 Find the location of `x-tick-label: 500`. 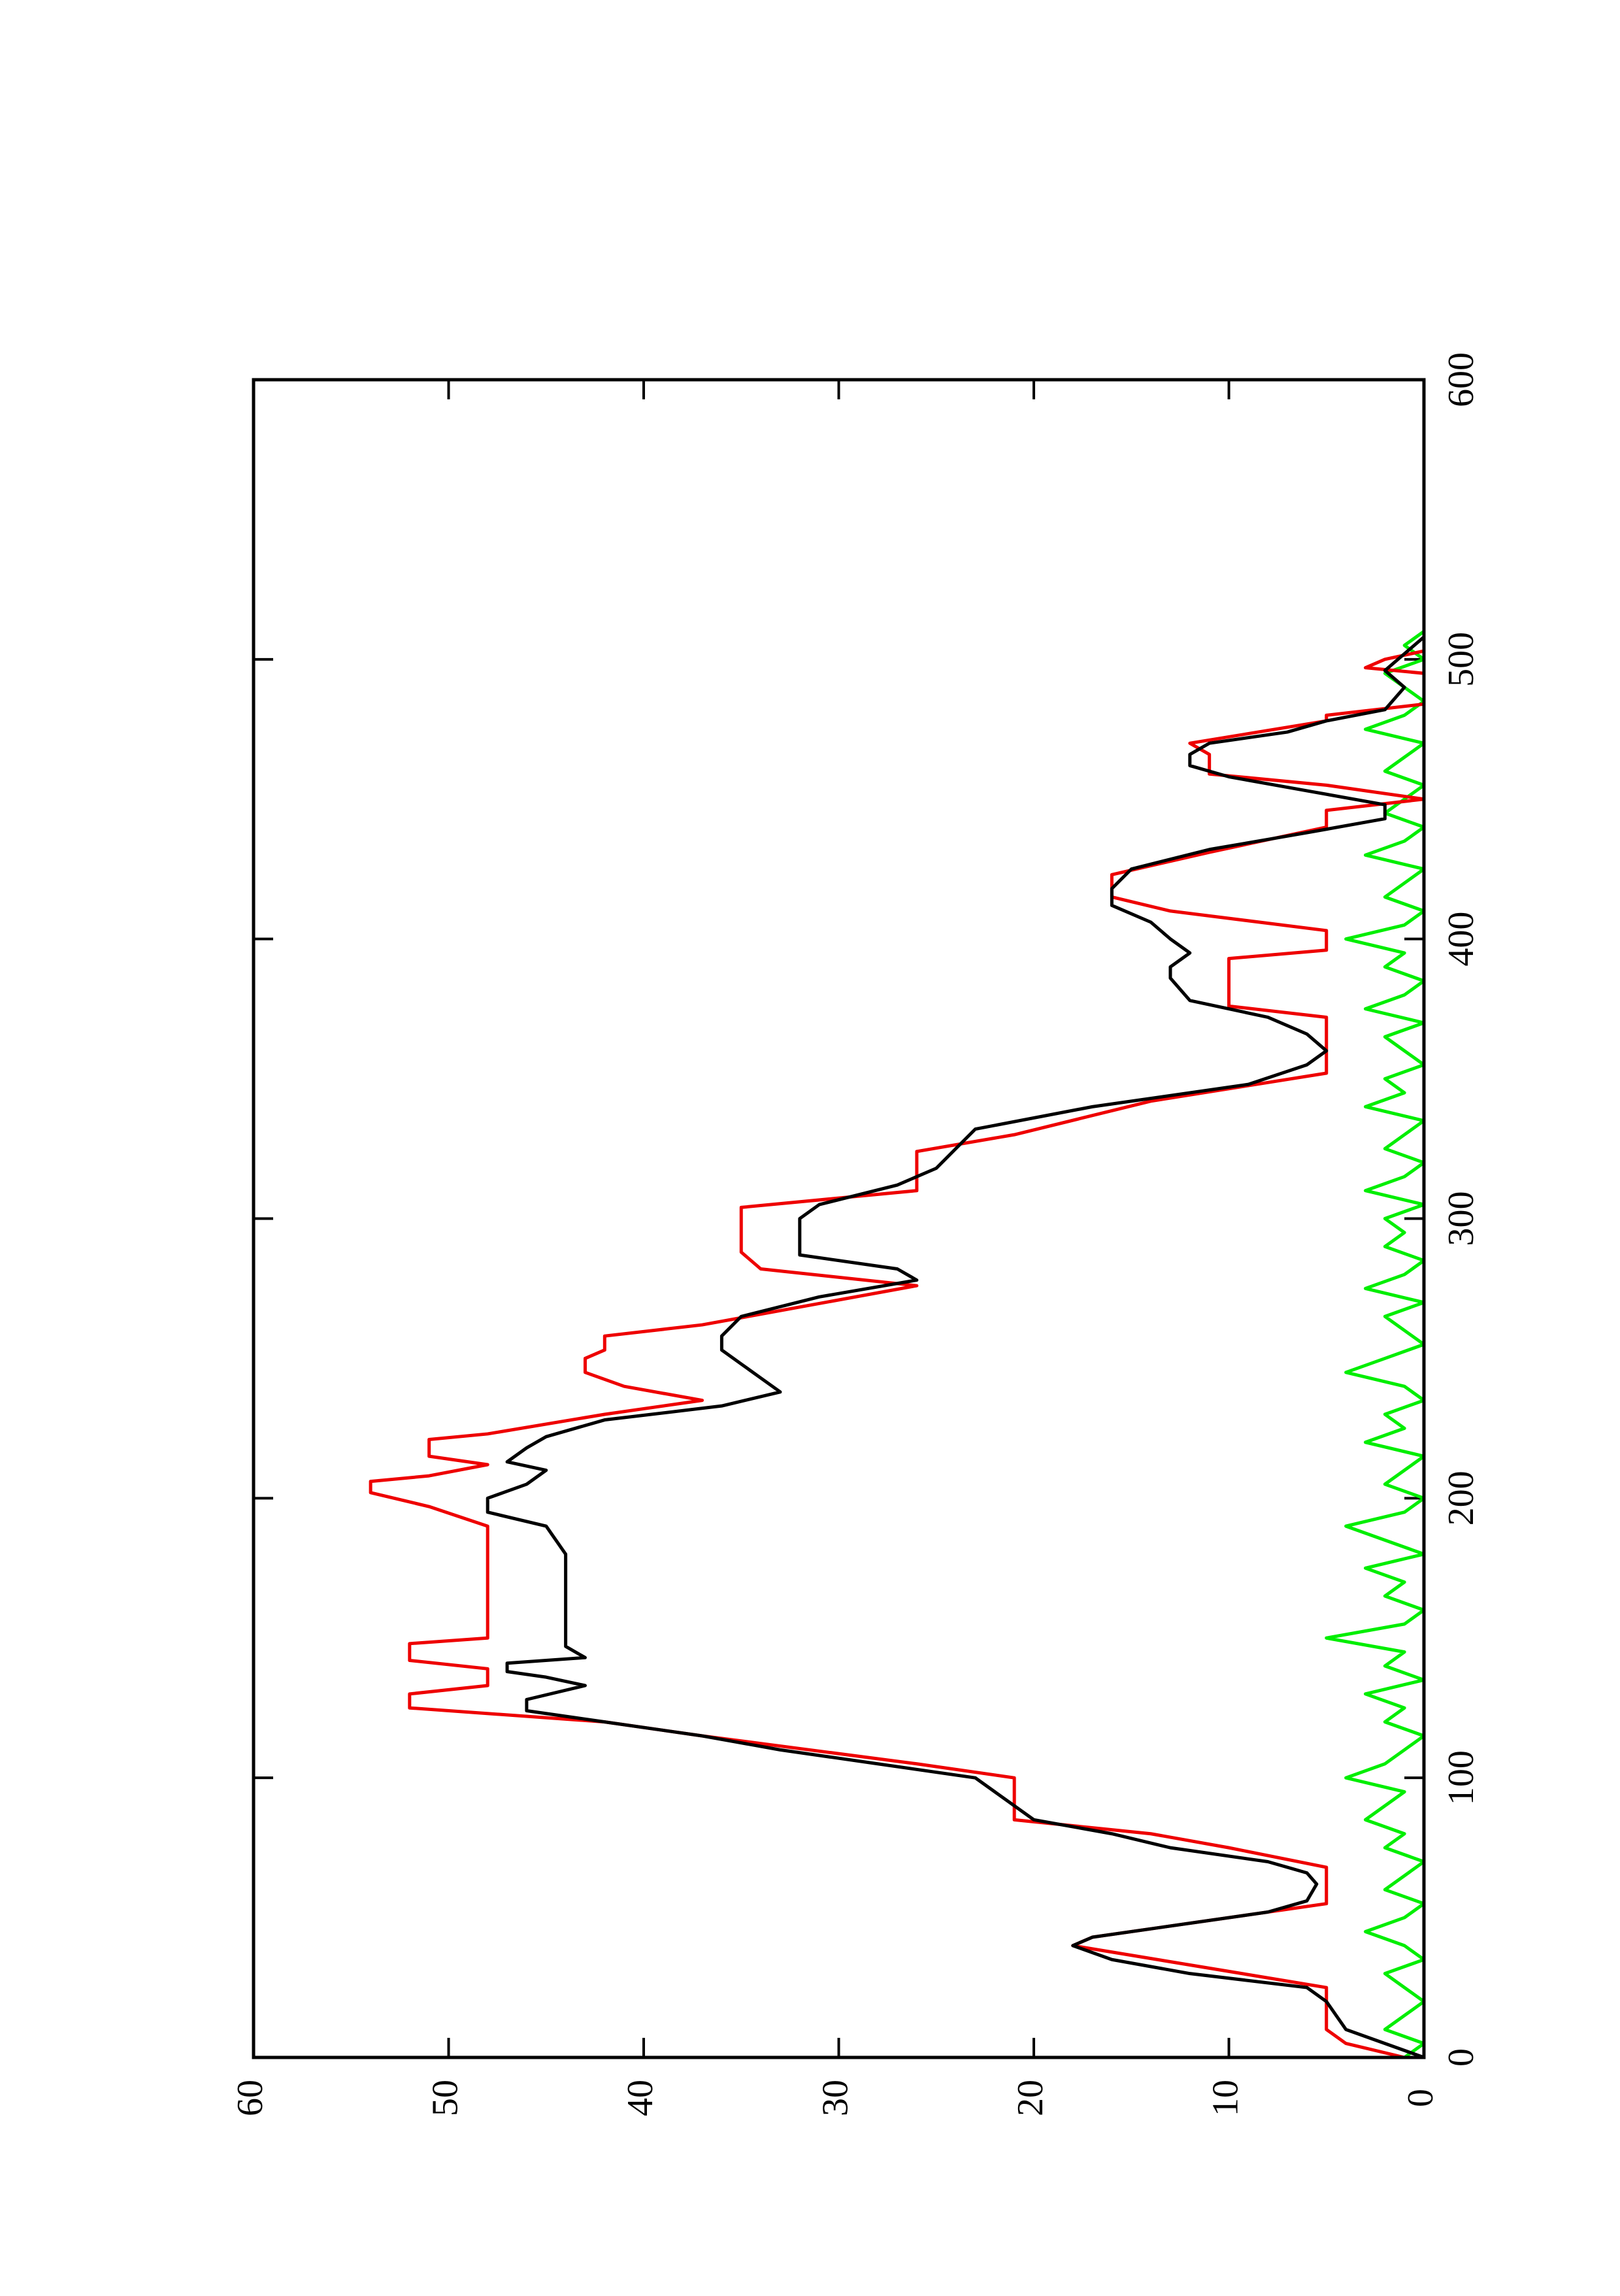

x-tick-label: 500 is located at coordinates (1461, 659).